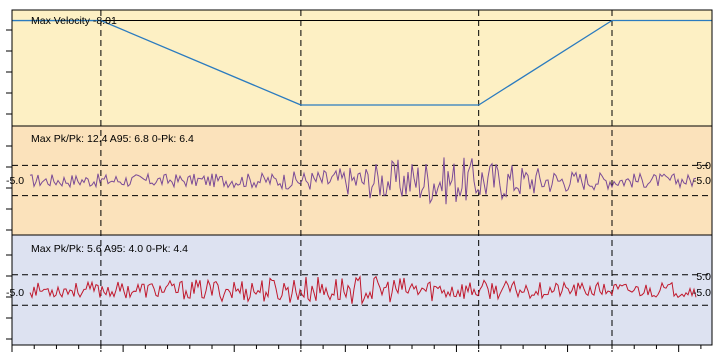 The width and height of the screenshot is (724, 354). What do you see at coordinates (74, 21) in the screenshot?
I see `velocity-panel-title: Max Velocity -8.01` at bounding box center [74, 21].